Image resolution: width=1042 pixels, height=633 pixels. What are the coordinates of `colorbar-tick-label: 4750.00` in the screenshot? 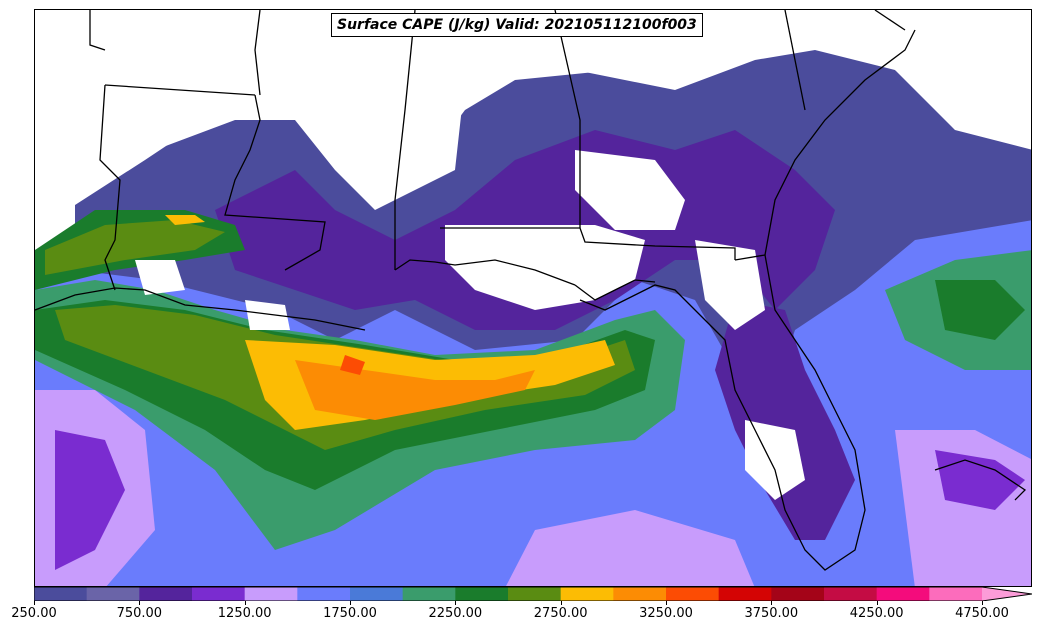 It's located at (982, 613).